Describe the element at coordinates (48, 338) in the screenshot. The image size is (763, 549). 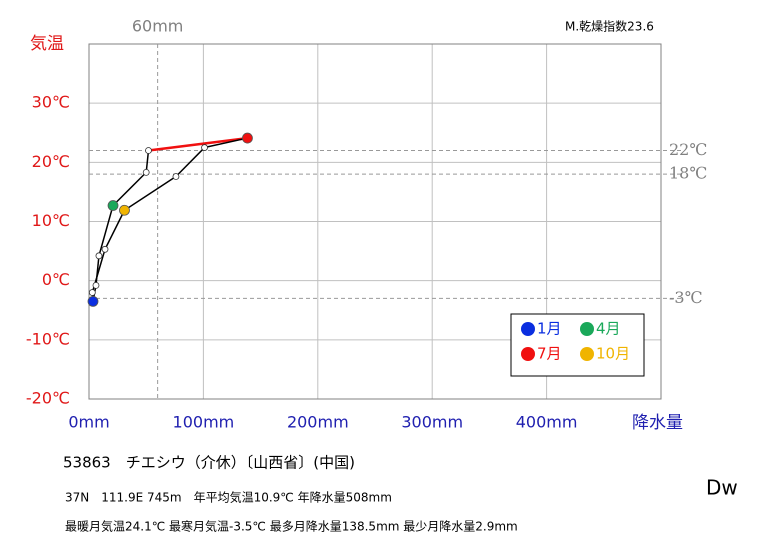
I see `y-tick-label: -10℃` at that location.